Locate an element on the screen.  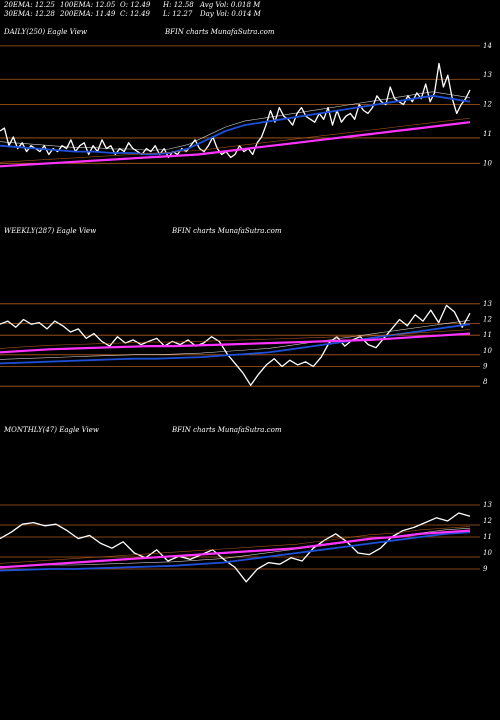
daily-tick-label: 10 is located at coordinates (487, 163).